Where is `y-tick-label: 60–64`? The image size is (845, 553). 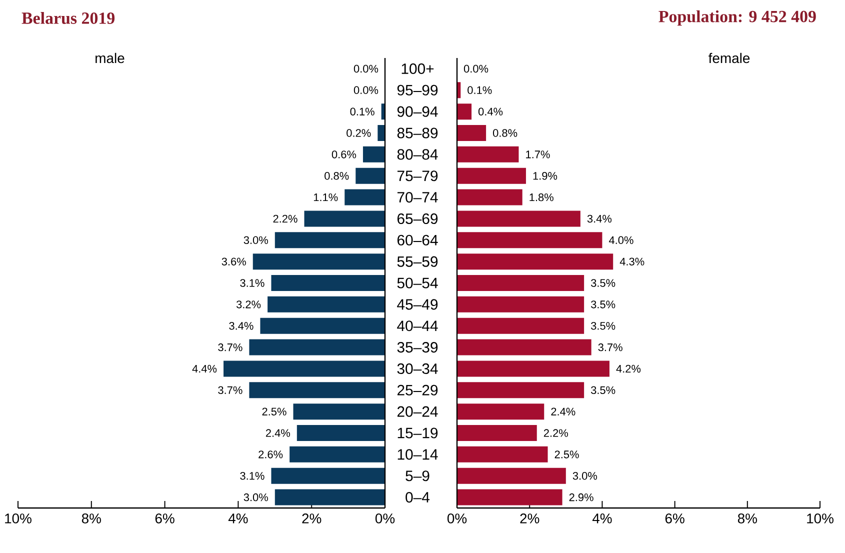
y-tick-label: 60–64 is located at coordinates (417, 240).